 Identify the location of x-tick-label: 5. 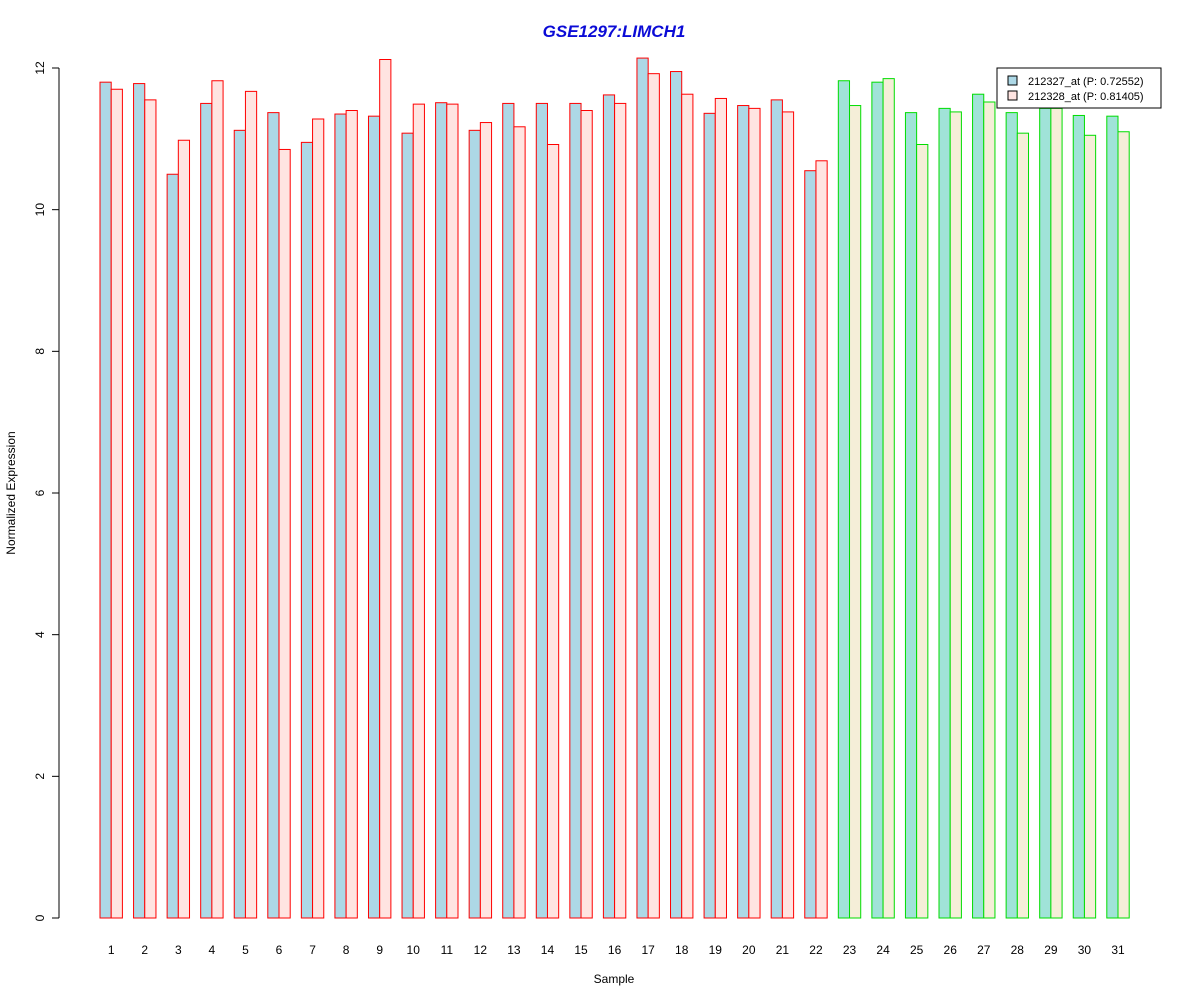
(245, 950).